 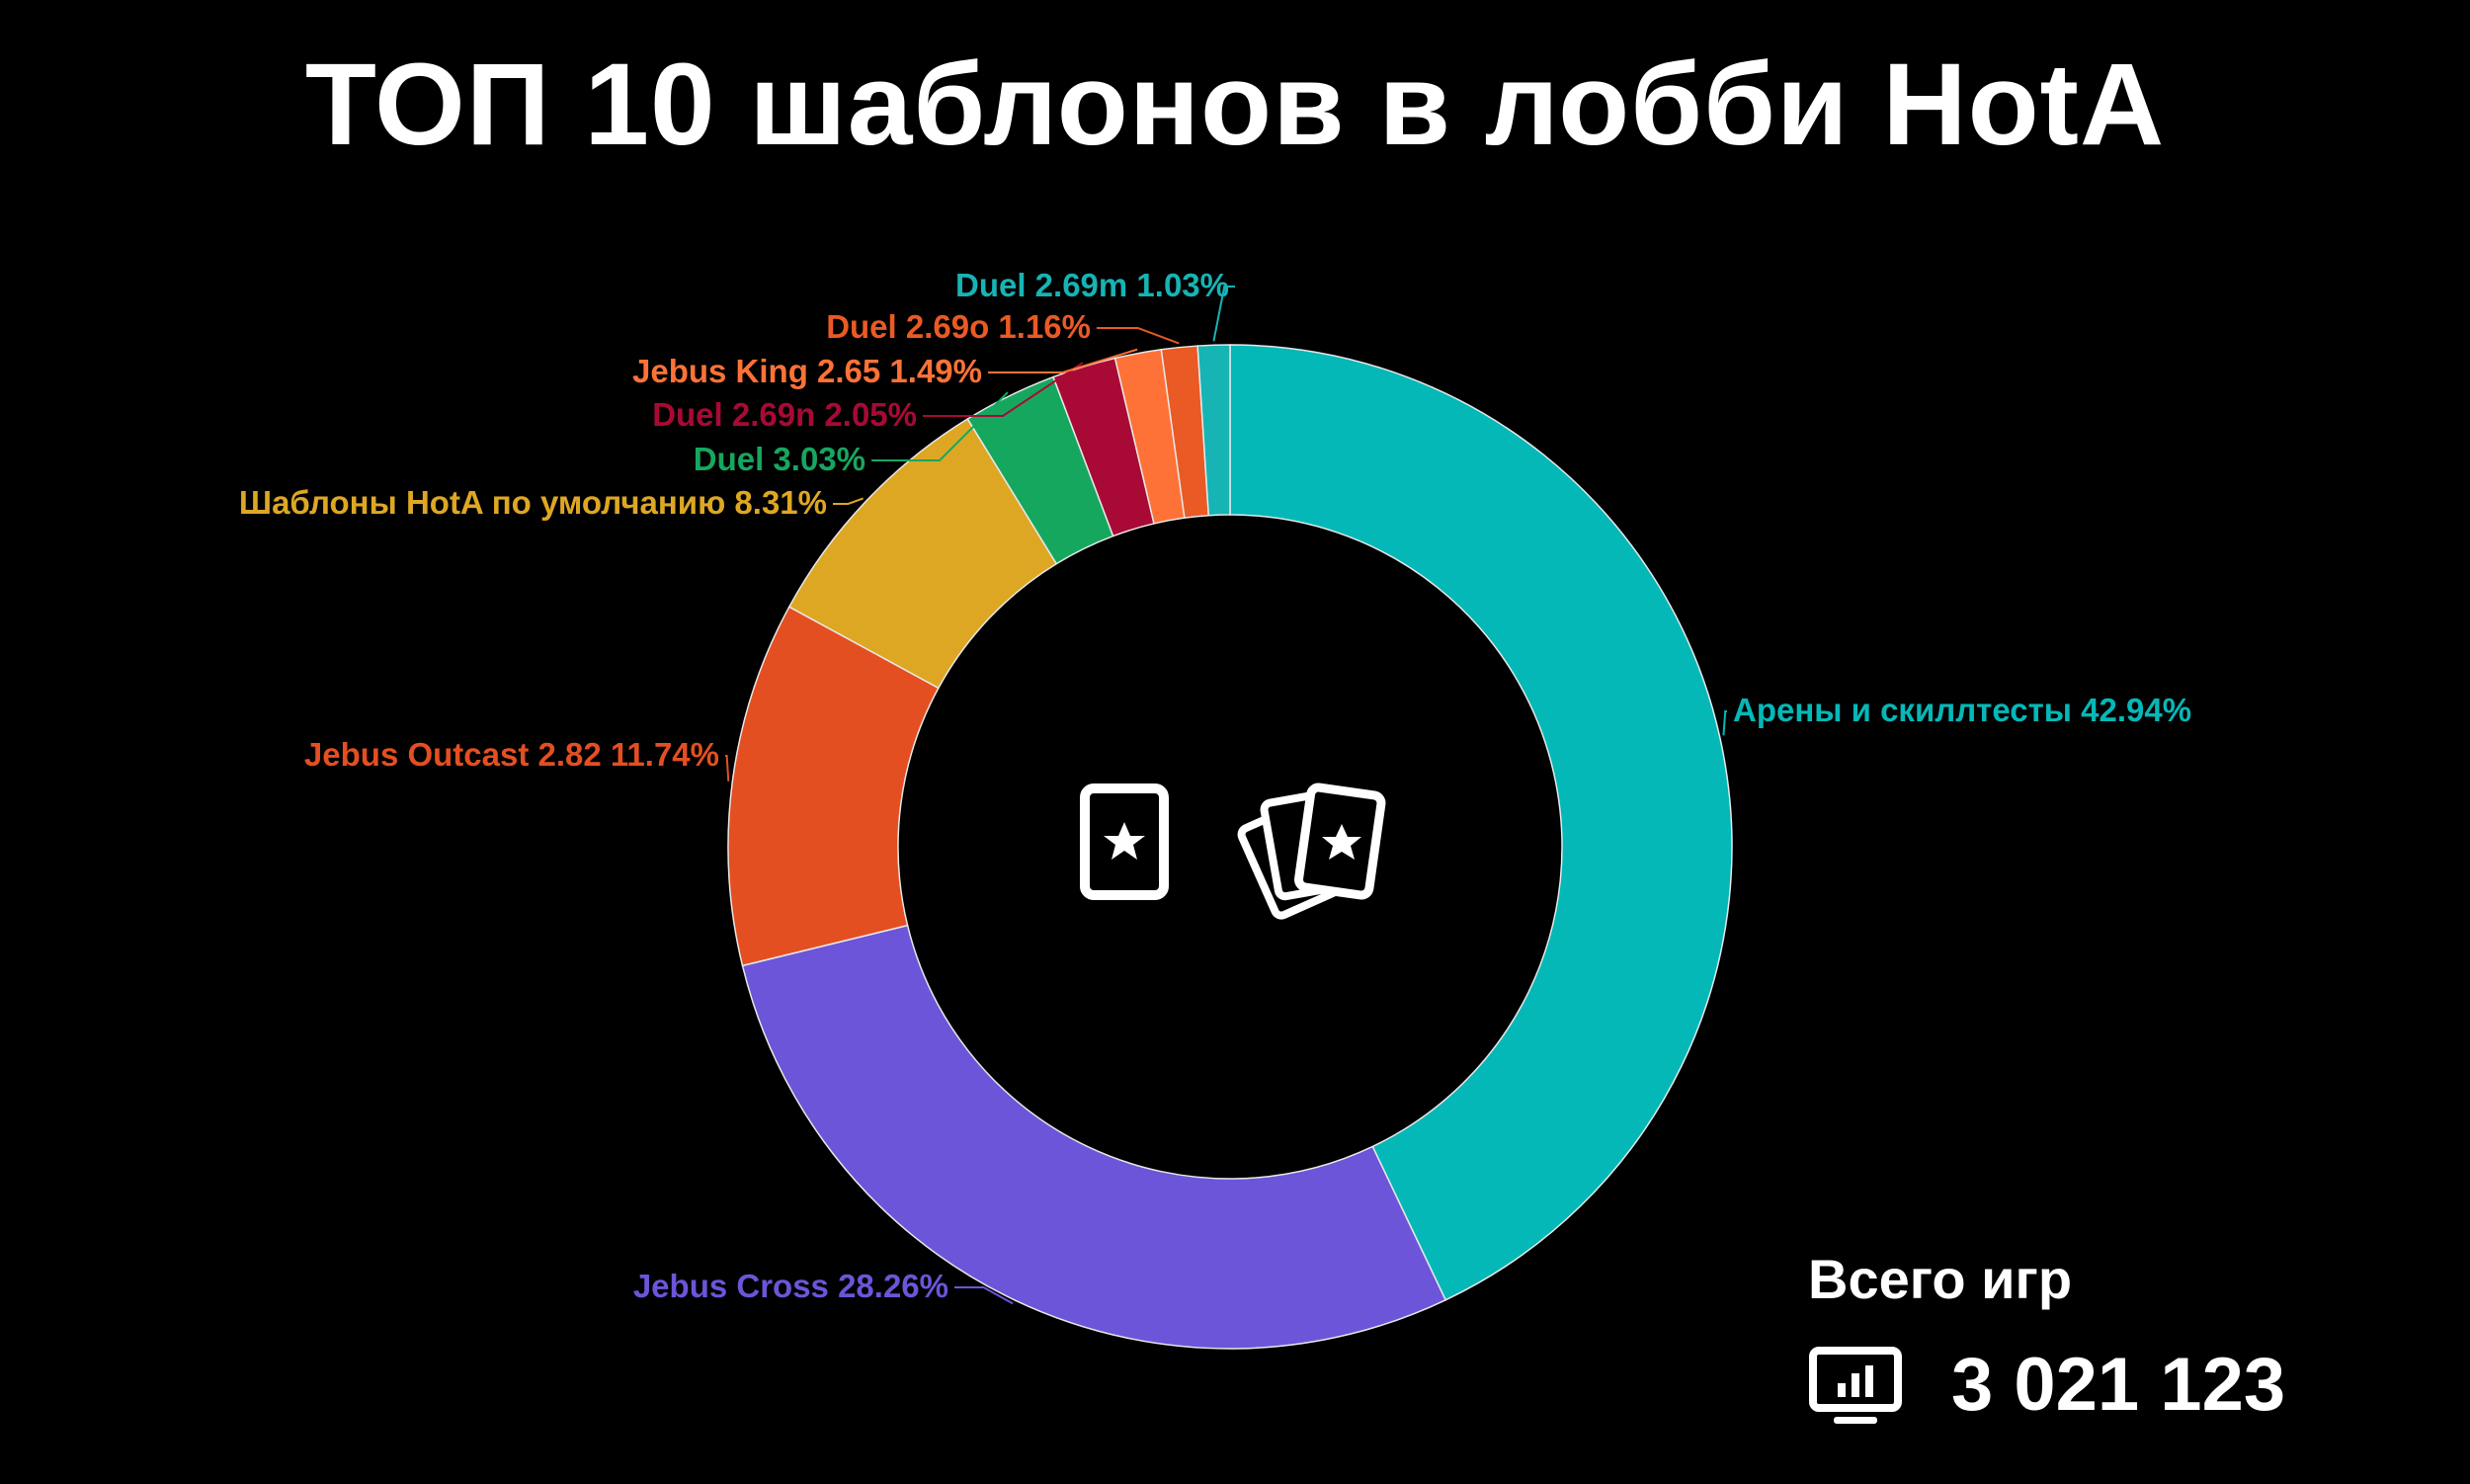 I want to click on monitor-stats-icon, so click(x=1855, y=1385).